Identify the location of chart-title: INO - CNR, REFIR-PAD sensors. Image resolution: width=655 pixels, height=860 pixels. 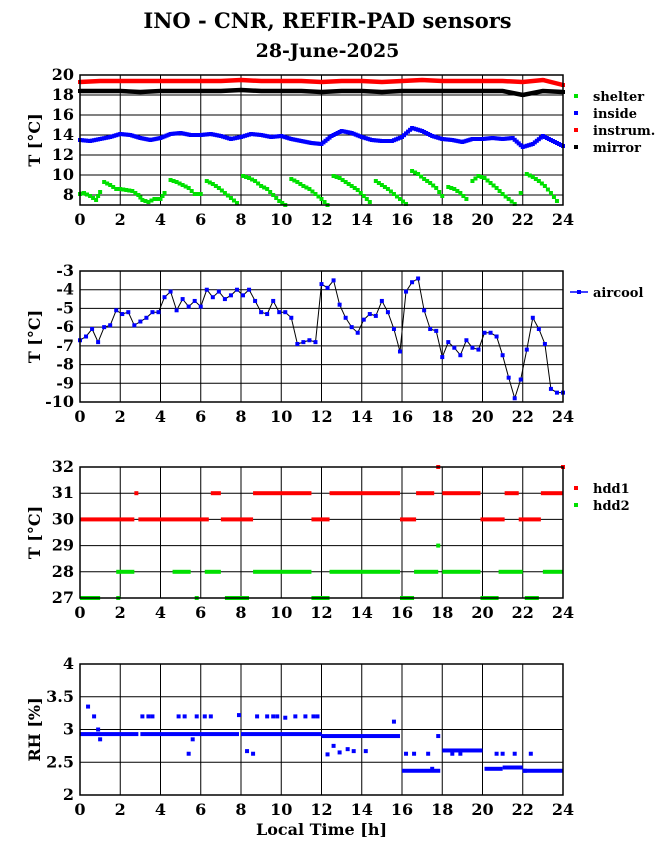
(327, 20).